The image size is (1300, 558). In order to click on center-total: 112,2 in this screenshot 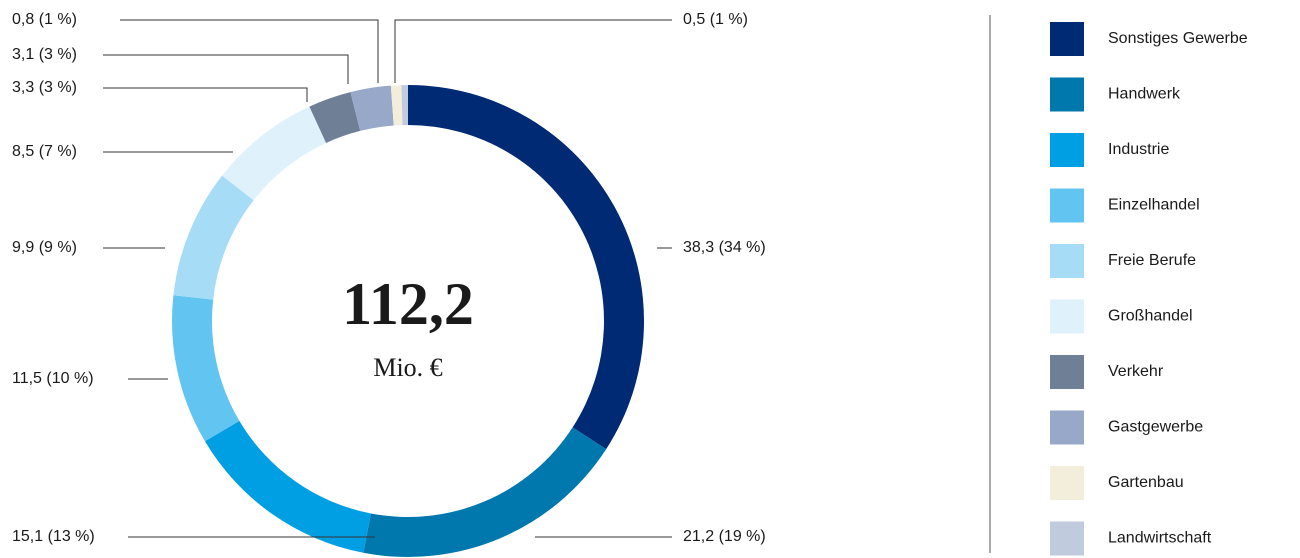, I will do `click(408, 304)`.